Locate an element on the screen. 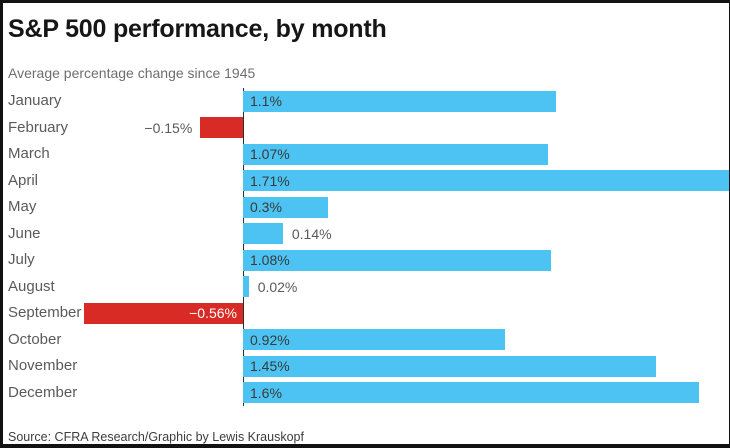 The width and height of the screenshot is (730, 448). chart-title: S&P 500 performance, by month is located at coordinates (197, 29).